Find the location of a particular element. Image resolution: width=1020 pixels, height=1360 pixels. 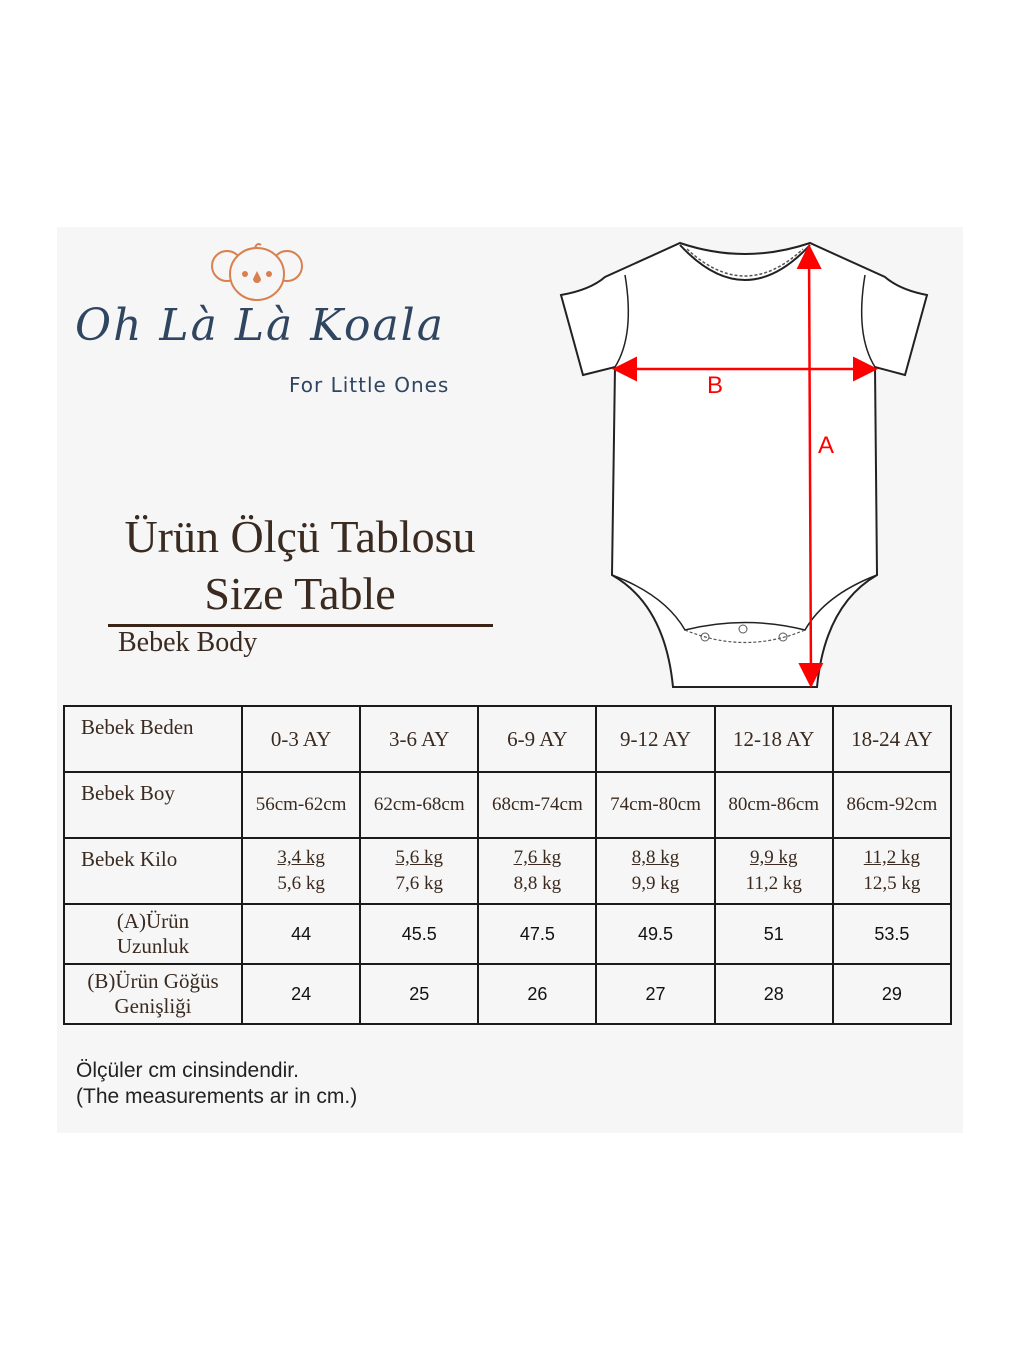

table-cell: 8,8 kg 9,9 kg is located at coordinates (655, 871).